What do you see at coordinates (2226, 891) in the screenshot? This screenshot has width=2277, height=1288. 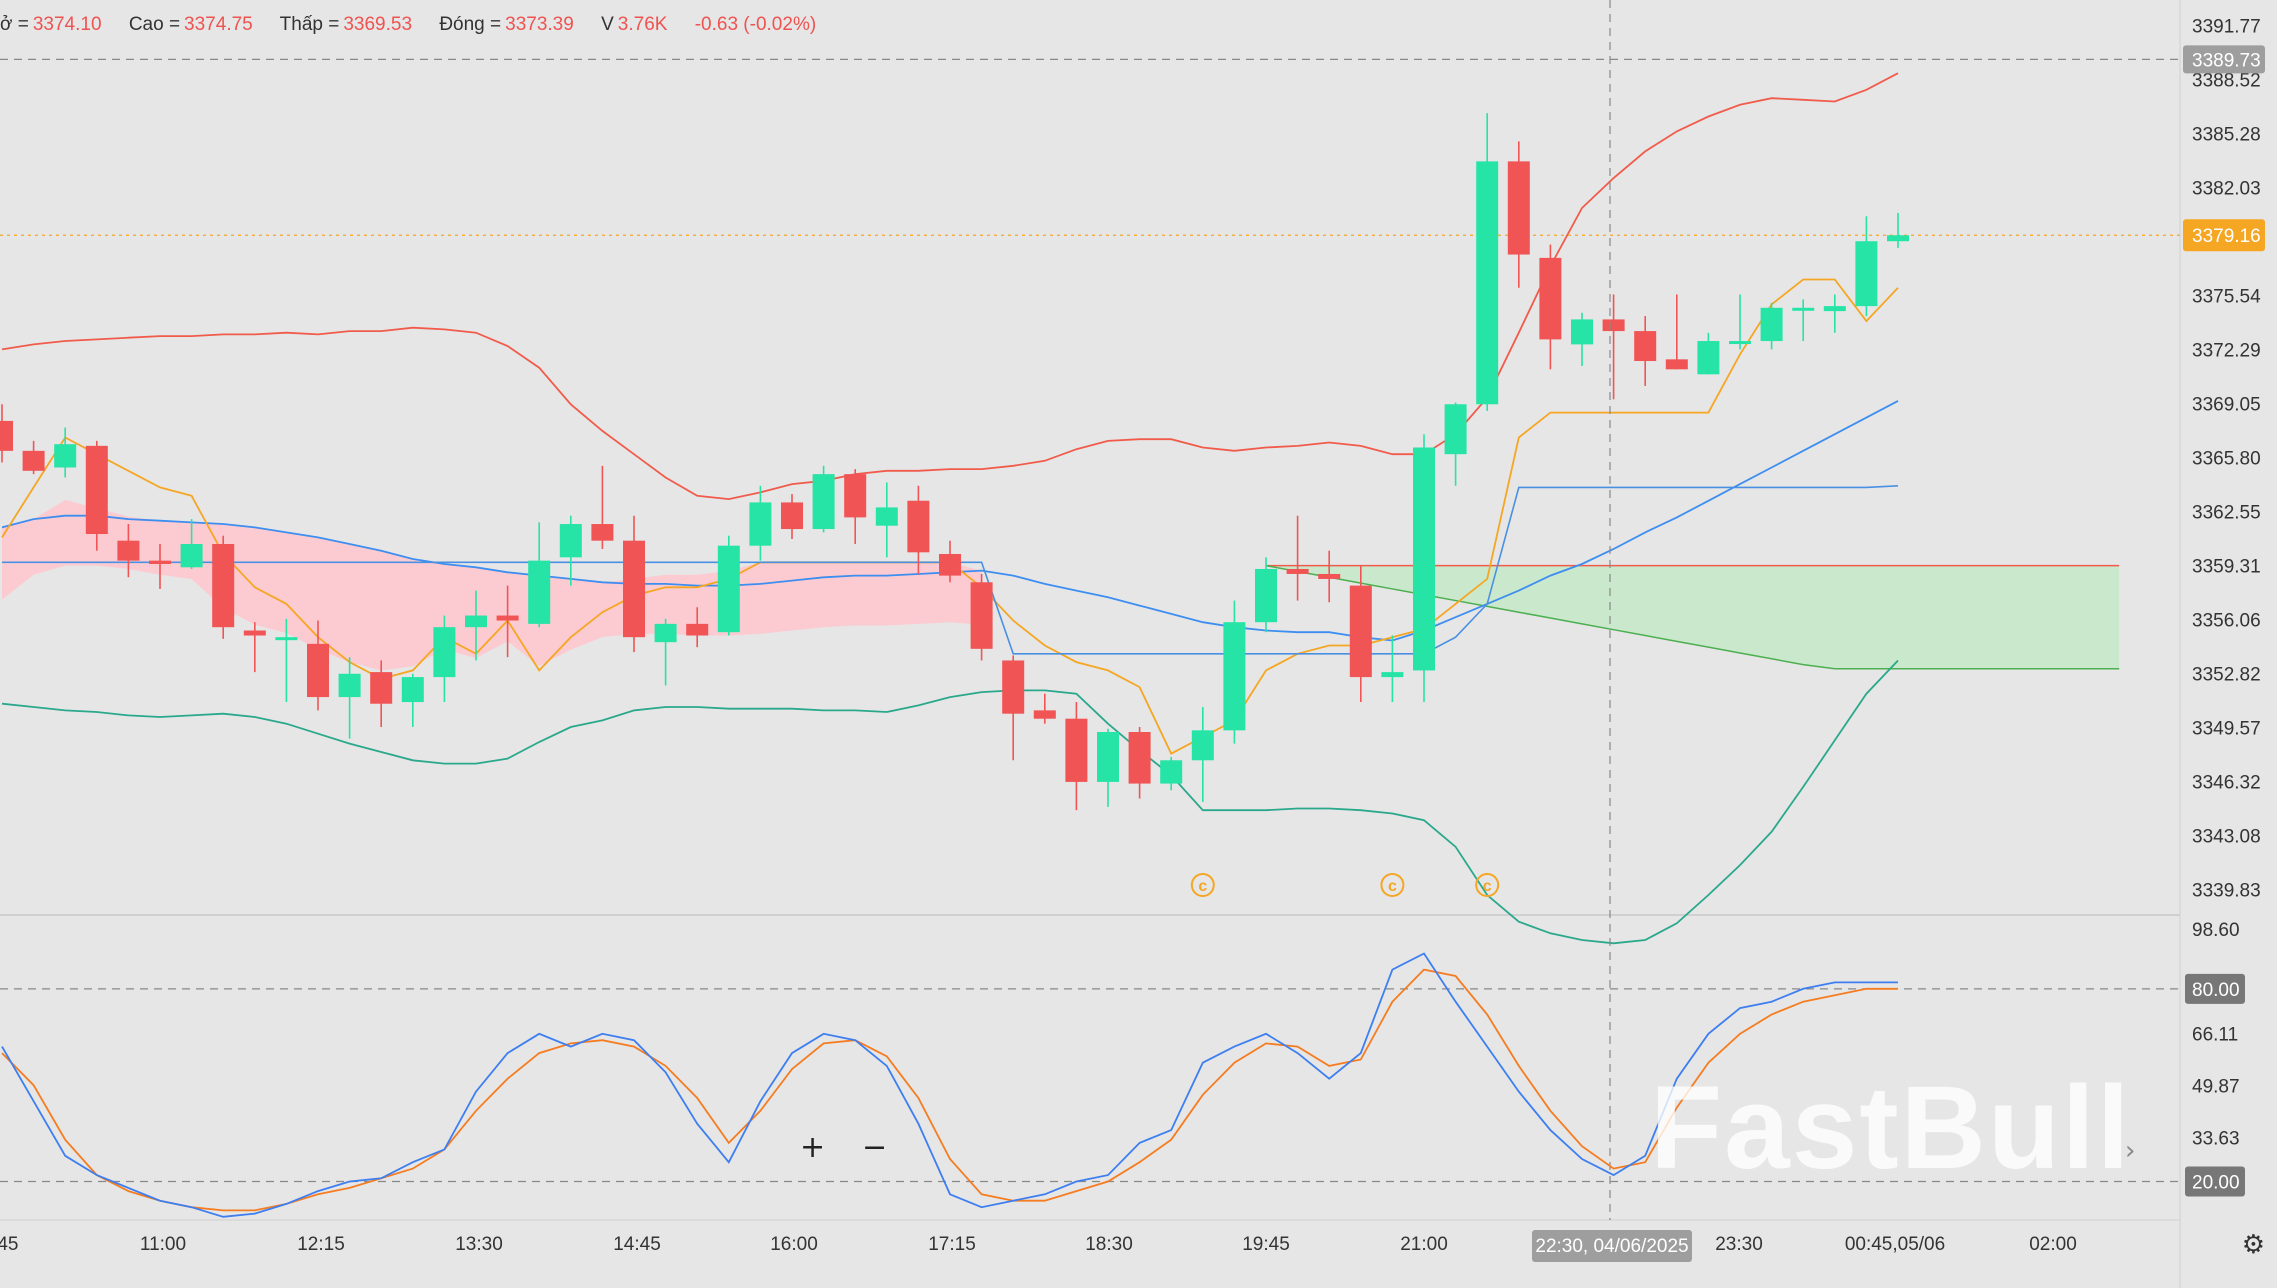 I see `price-tick-label: 3339.83` at bounding box center [2226, 891].